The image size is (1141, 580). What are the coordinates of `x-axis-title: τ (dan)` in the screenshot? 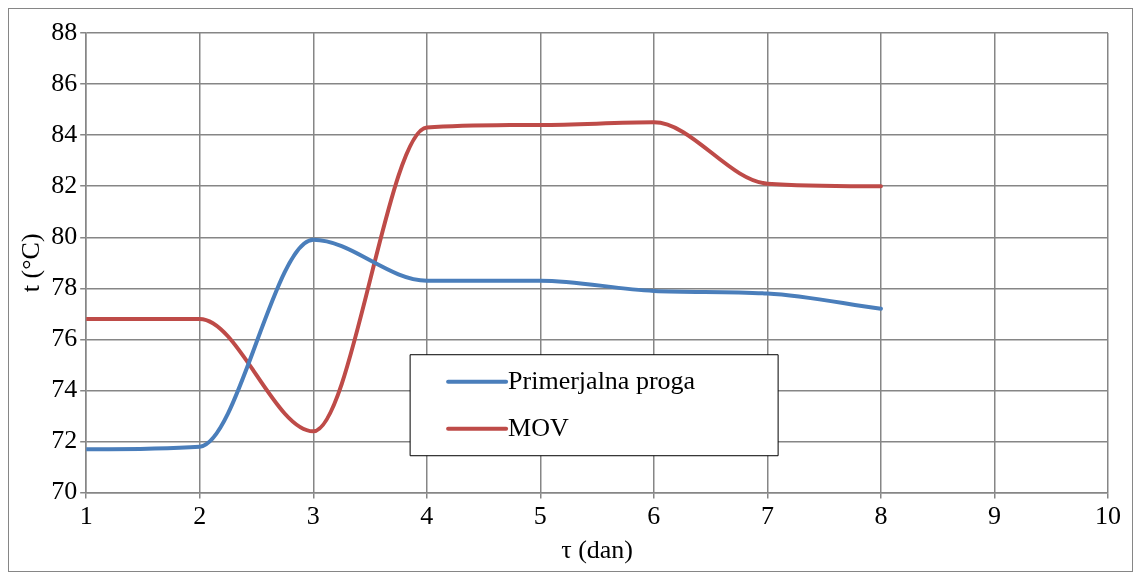 It's located at (597, 550).